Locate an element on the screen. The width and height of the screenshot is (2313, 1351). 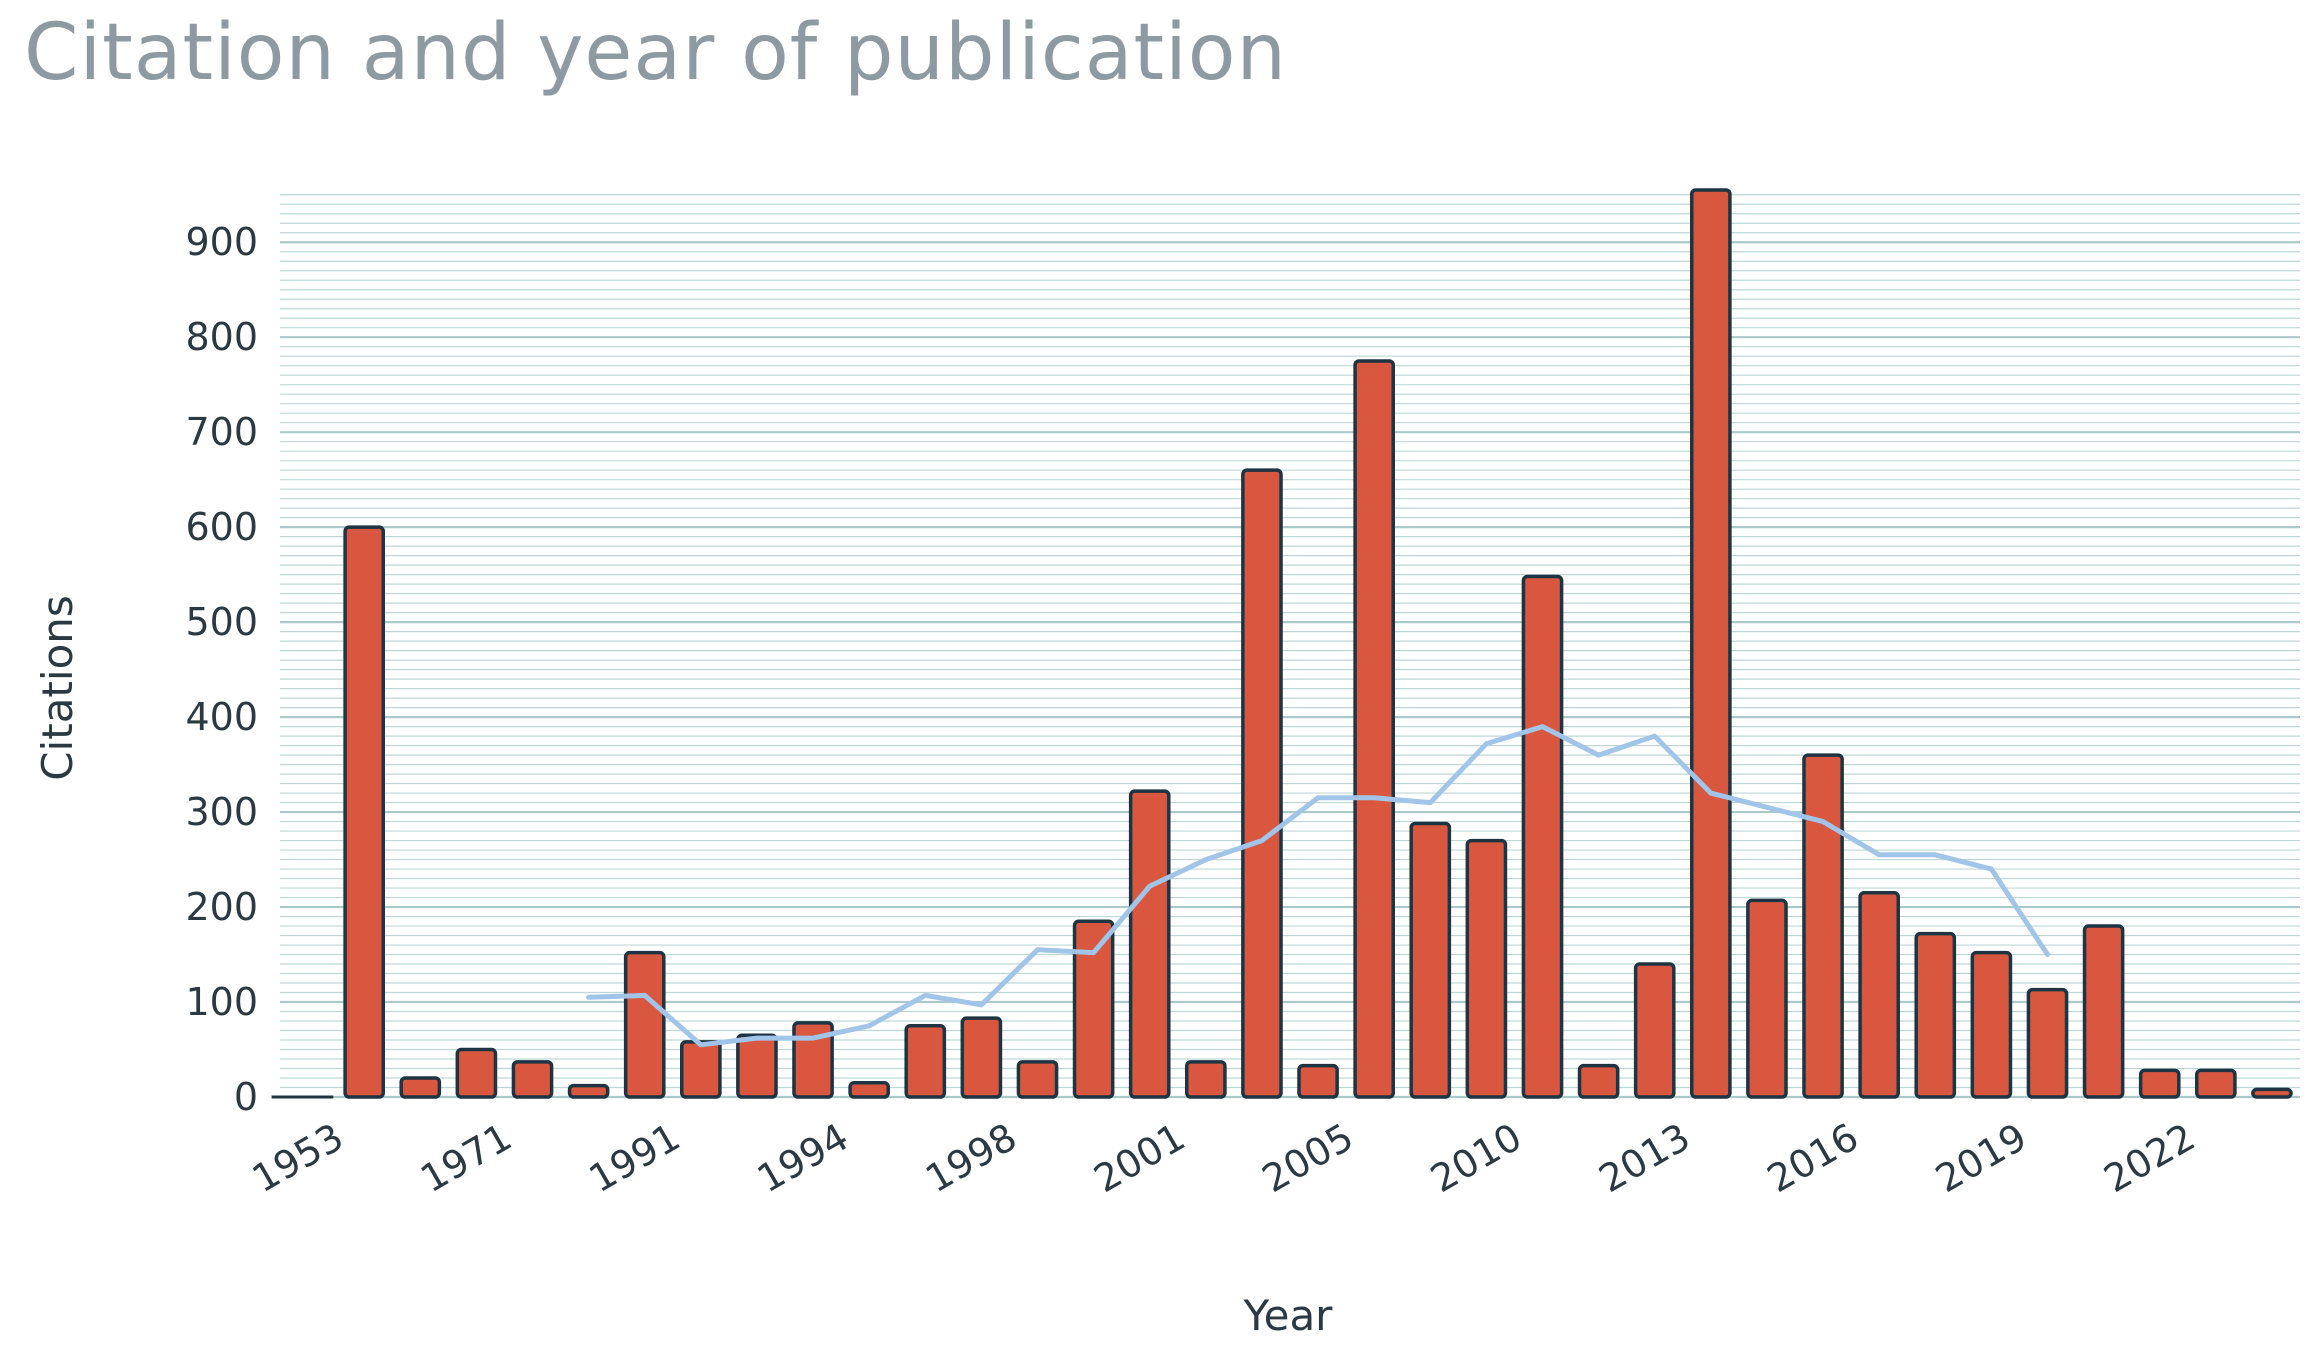
x-tick-label: 2022 is located at coordinates (2150, 1158).